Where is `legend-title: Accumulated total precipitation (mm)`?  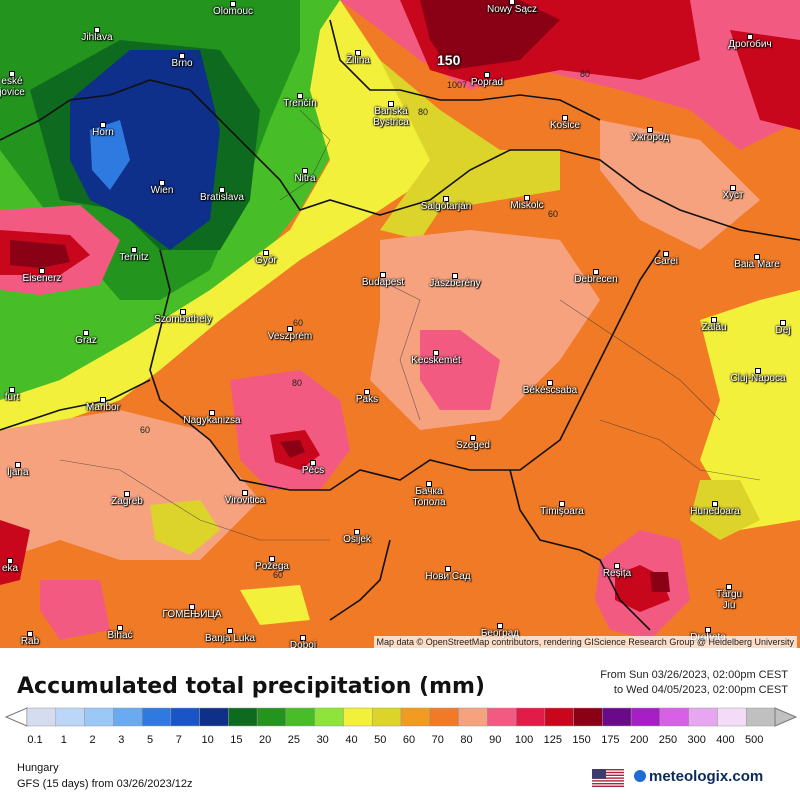
legend-title: Accumulated total precipitation (mm) is located at coordinates (251, 686).